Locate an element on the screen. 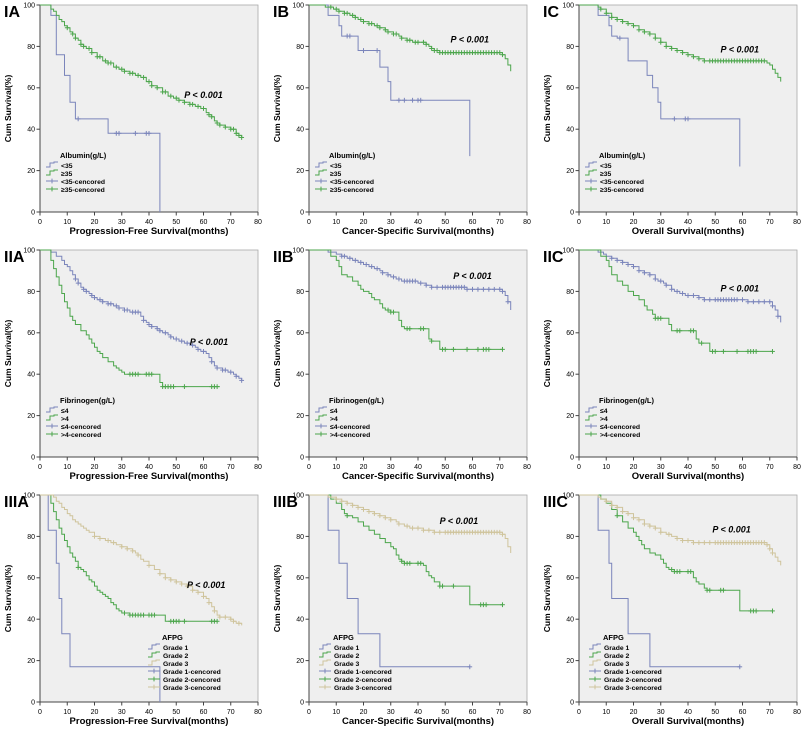 This screenshot has width=808, height=735. x-axis-title: Overall Survival(months) is located at coordinates (687, 231).